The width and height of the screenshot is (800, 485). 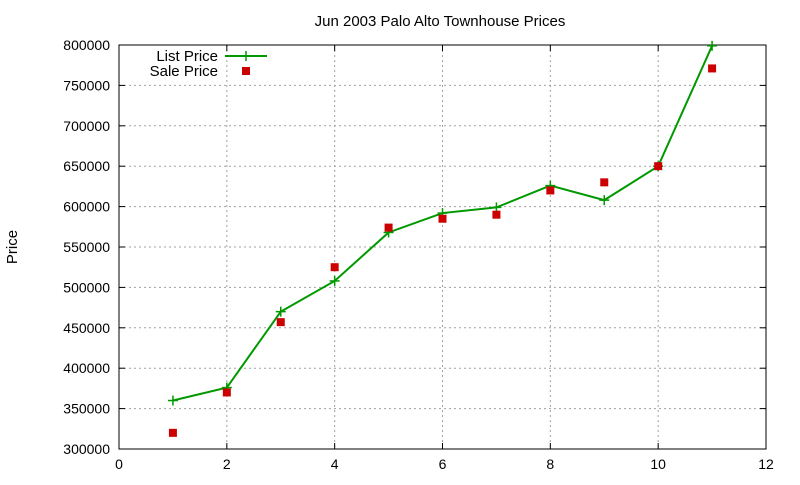 What do you see at coordinates (86, 126) in the screenshot?
I see `y-tick-label: 700000` at bounding box center [86, 126].